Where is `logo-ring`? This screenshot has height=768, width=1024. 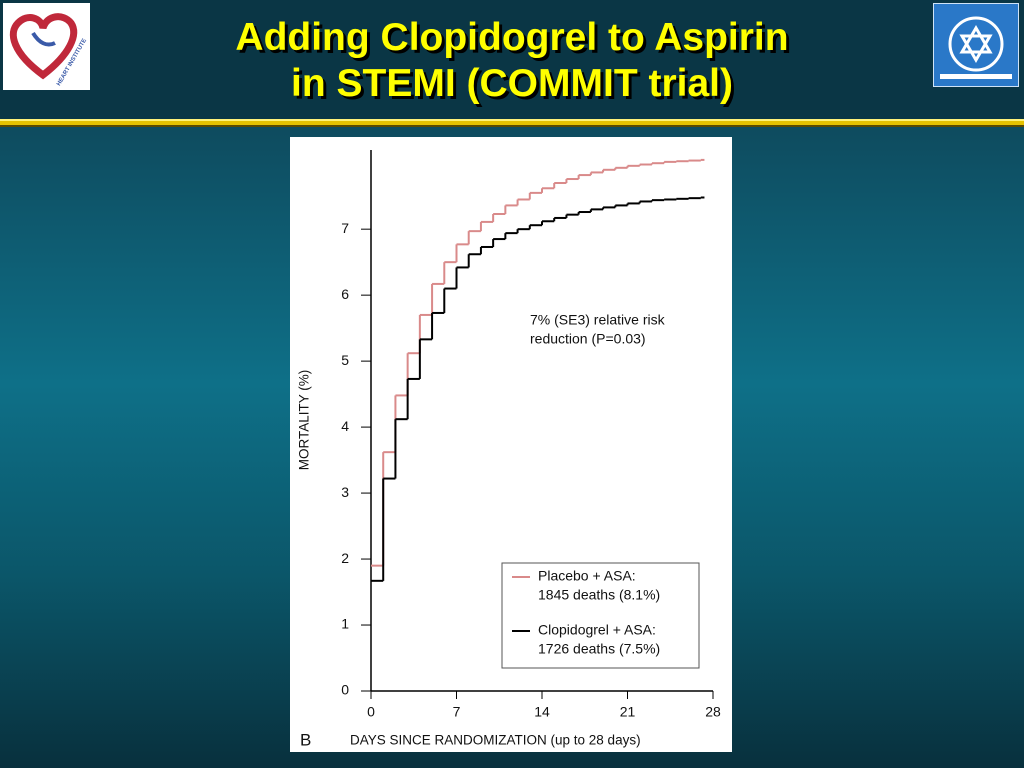
logo-ring is located at coordinates (976, 44).